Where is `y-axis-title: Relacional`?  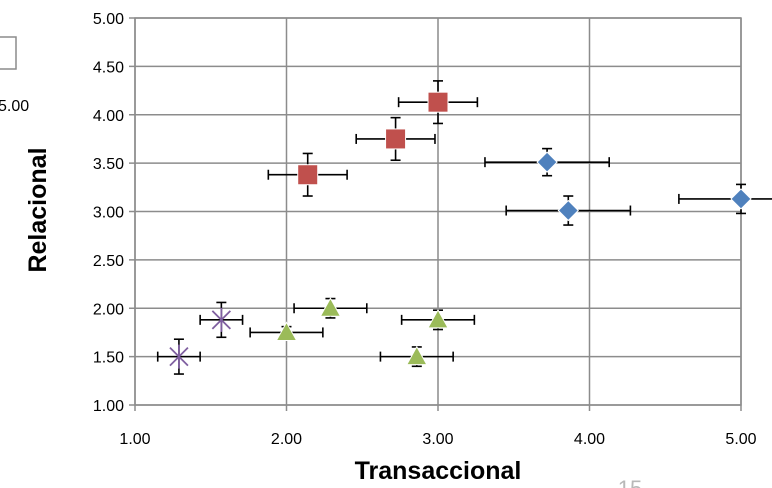 y-axis-title: Relacional is located at coordinates (38, 209).